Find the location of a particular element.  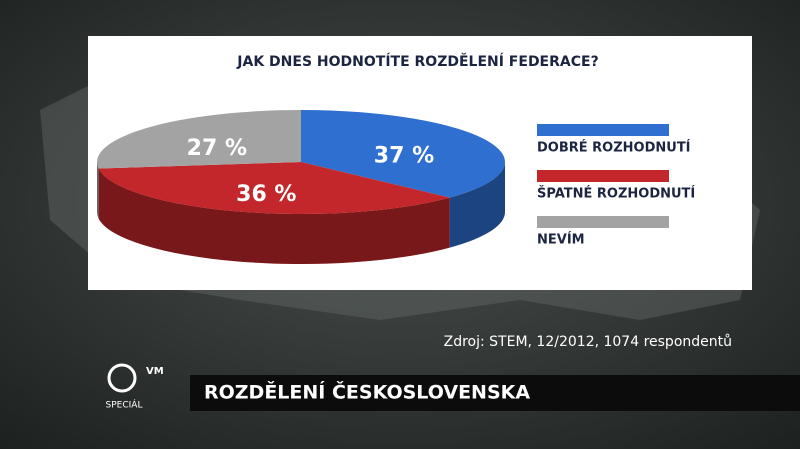

banner-bar is located at coordinates (495, 393).